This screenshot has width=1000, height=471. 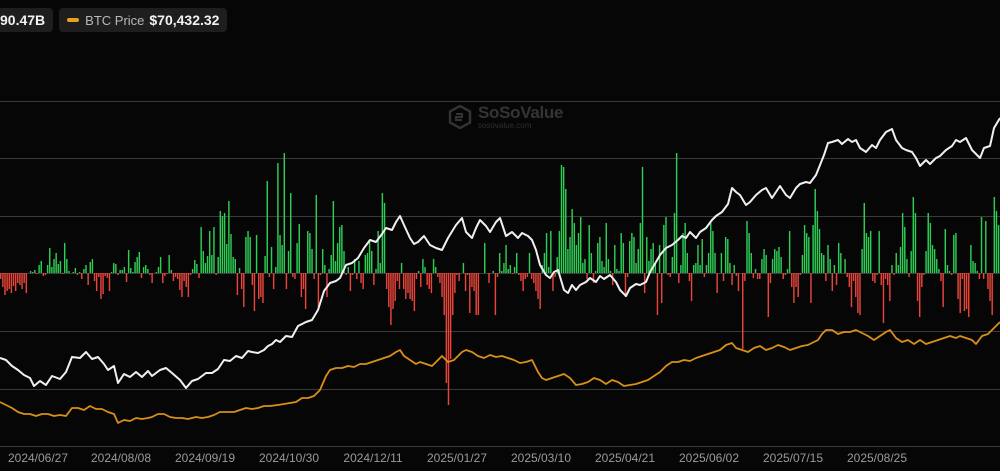 What do you see at coordinates (457, 458) in the screenshot?
I see `x-tick-label: 2025/01/27` at bounding box center [457, 458].